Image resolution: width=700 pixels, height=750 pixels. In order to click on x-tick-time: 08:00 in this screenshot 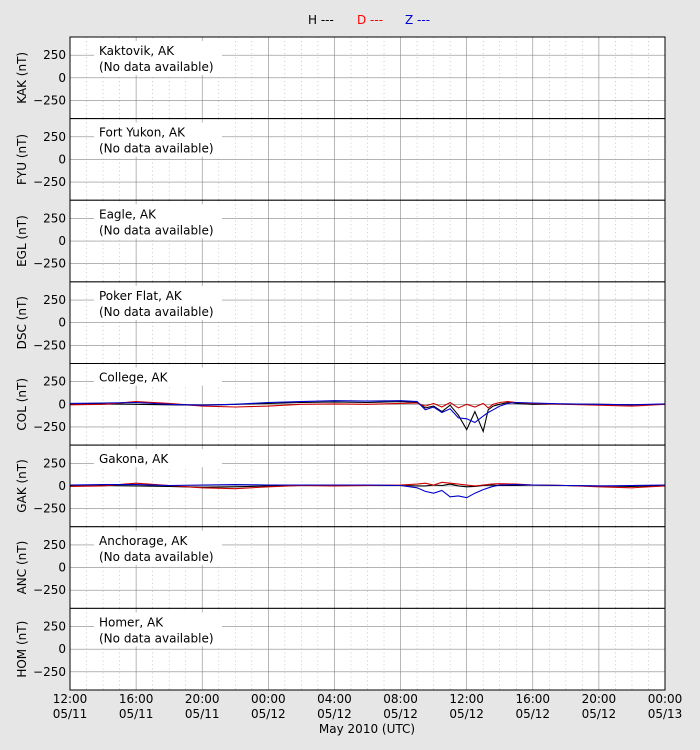, I will do `click(400, 699)`.